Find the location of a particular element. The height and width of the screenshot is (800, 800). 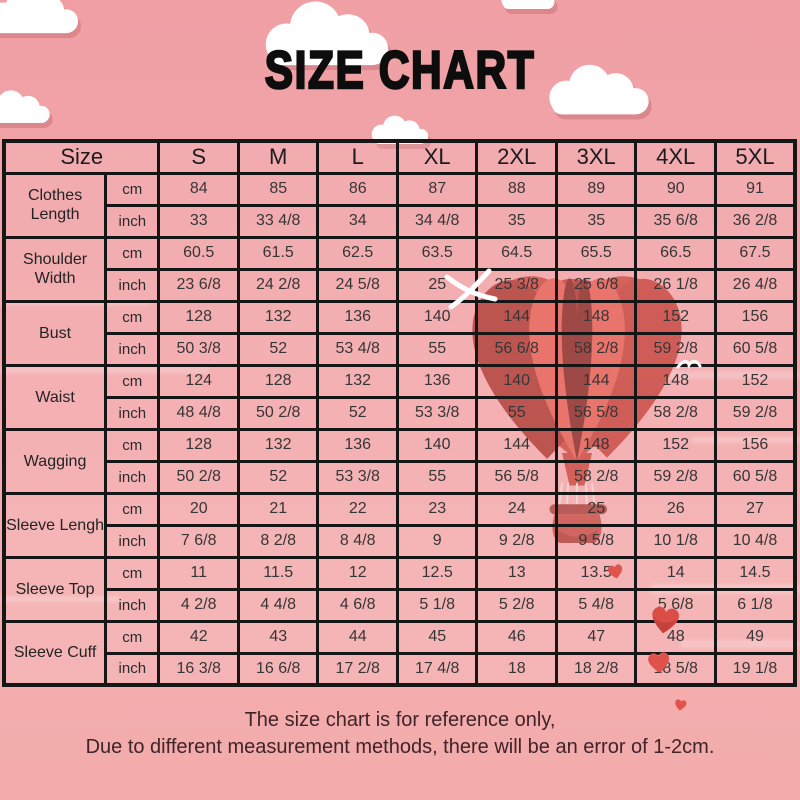

measurement-value: 34 4/8 is located at coordinates (437, 221).